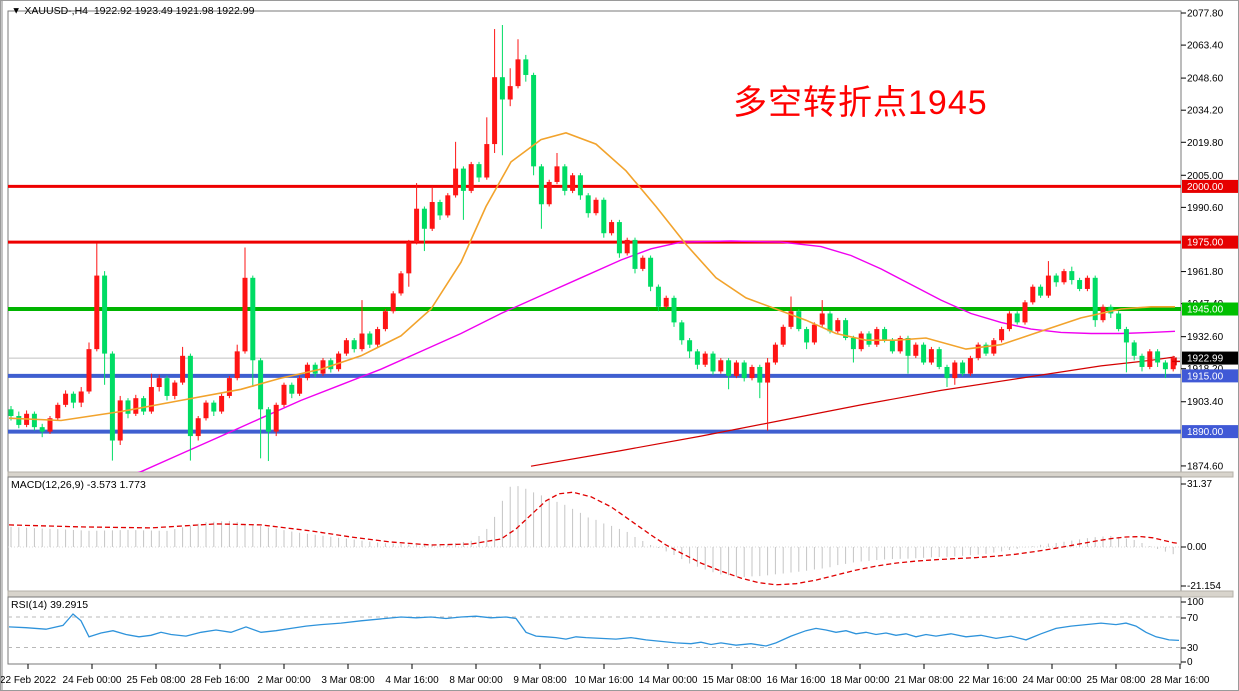 This screenshot has height=691, width=1239. I want to click on svg-text: 2 Mar 00:00, so click(284, 680).